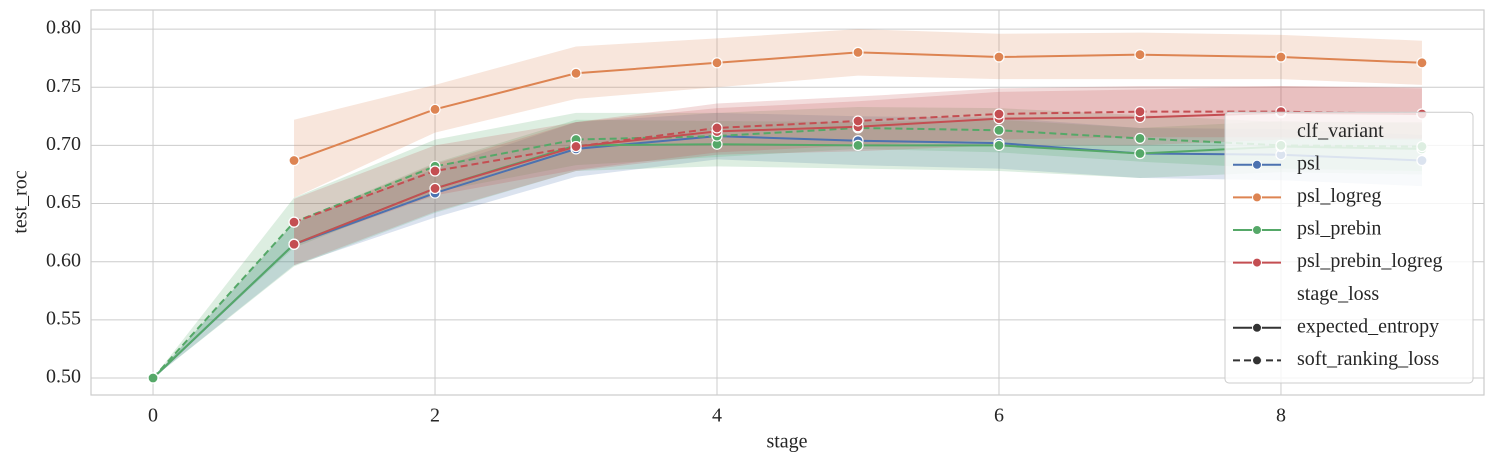 The image size is (1495, 466). Describe the element at coordinates (717, 416) in the screenshot. I see `x-tick-label: 4` at that location.